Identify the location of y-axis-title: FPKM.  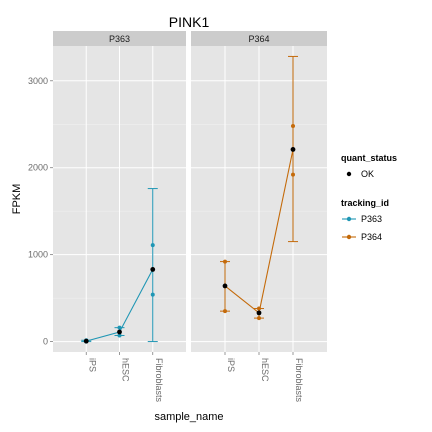
(17, 199).